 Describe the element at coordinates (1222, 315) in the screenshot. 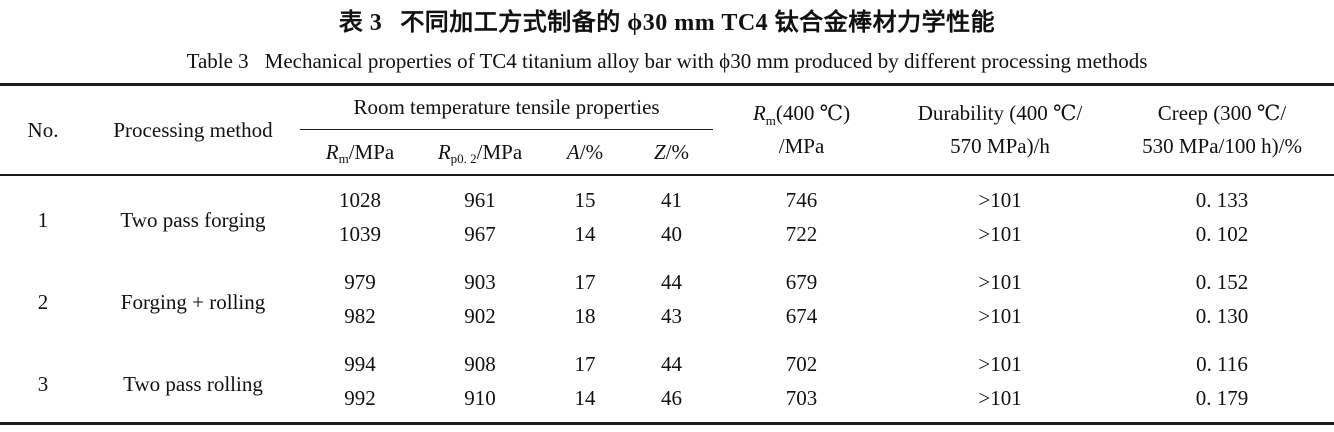

I see `cell-creep: 0. 130` at that location.